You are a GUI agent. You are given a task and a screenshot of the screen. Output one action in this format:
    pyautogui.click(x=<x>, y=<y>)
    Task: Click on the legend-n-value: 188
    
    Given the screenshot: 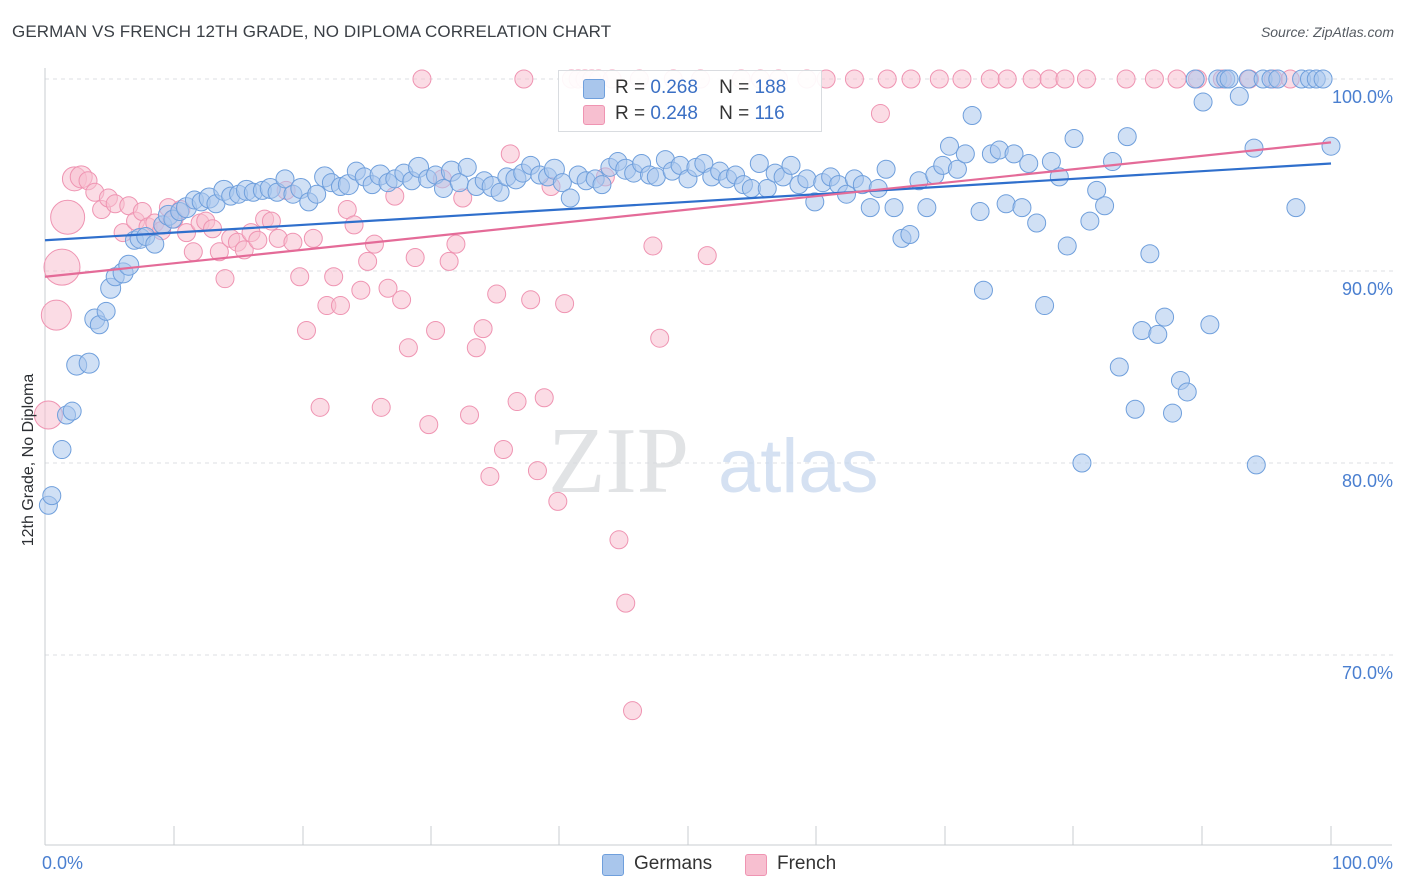 What is the action you would take?
    pyautogui.click(x=770, y=87)
    